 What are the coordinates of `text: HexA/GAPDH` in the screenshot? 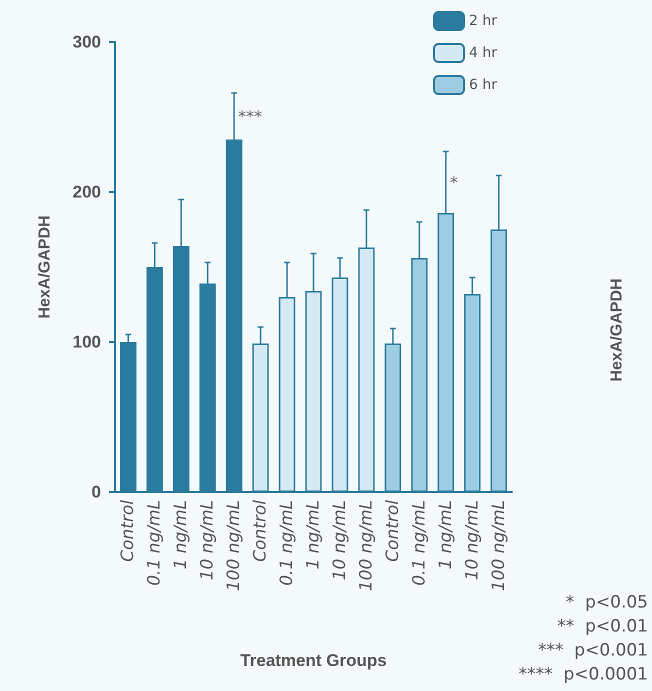 It's located at (617, 330).